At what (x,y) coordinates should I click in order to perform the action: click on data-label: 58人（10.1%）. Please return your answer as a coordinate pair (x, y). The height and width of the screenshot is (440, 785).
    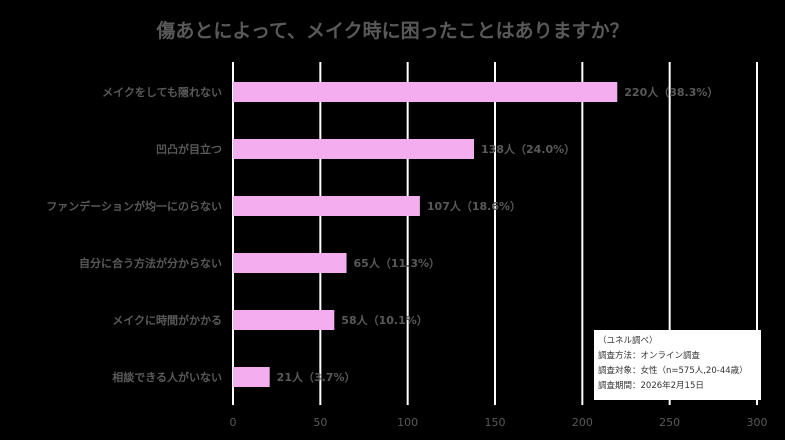
    Looking at the image, I should click on (384, 320).